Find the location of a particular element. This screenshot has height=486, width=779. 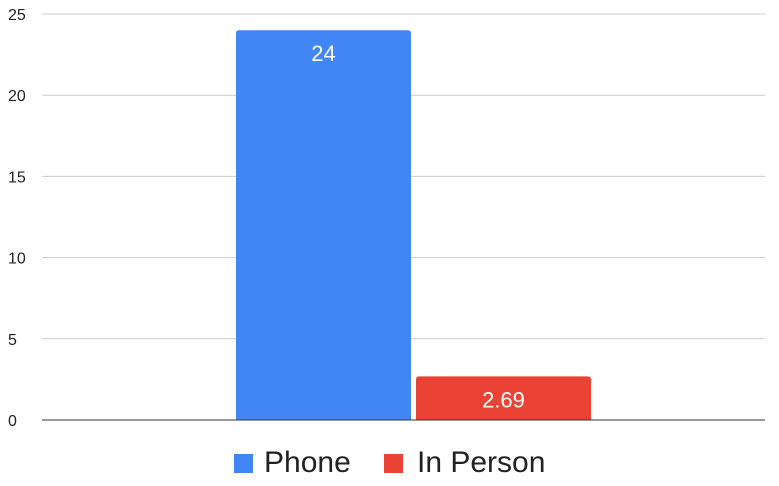

legend-label-phone: Phone is located at coordinates (307, 462).